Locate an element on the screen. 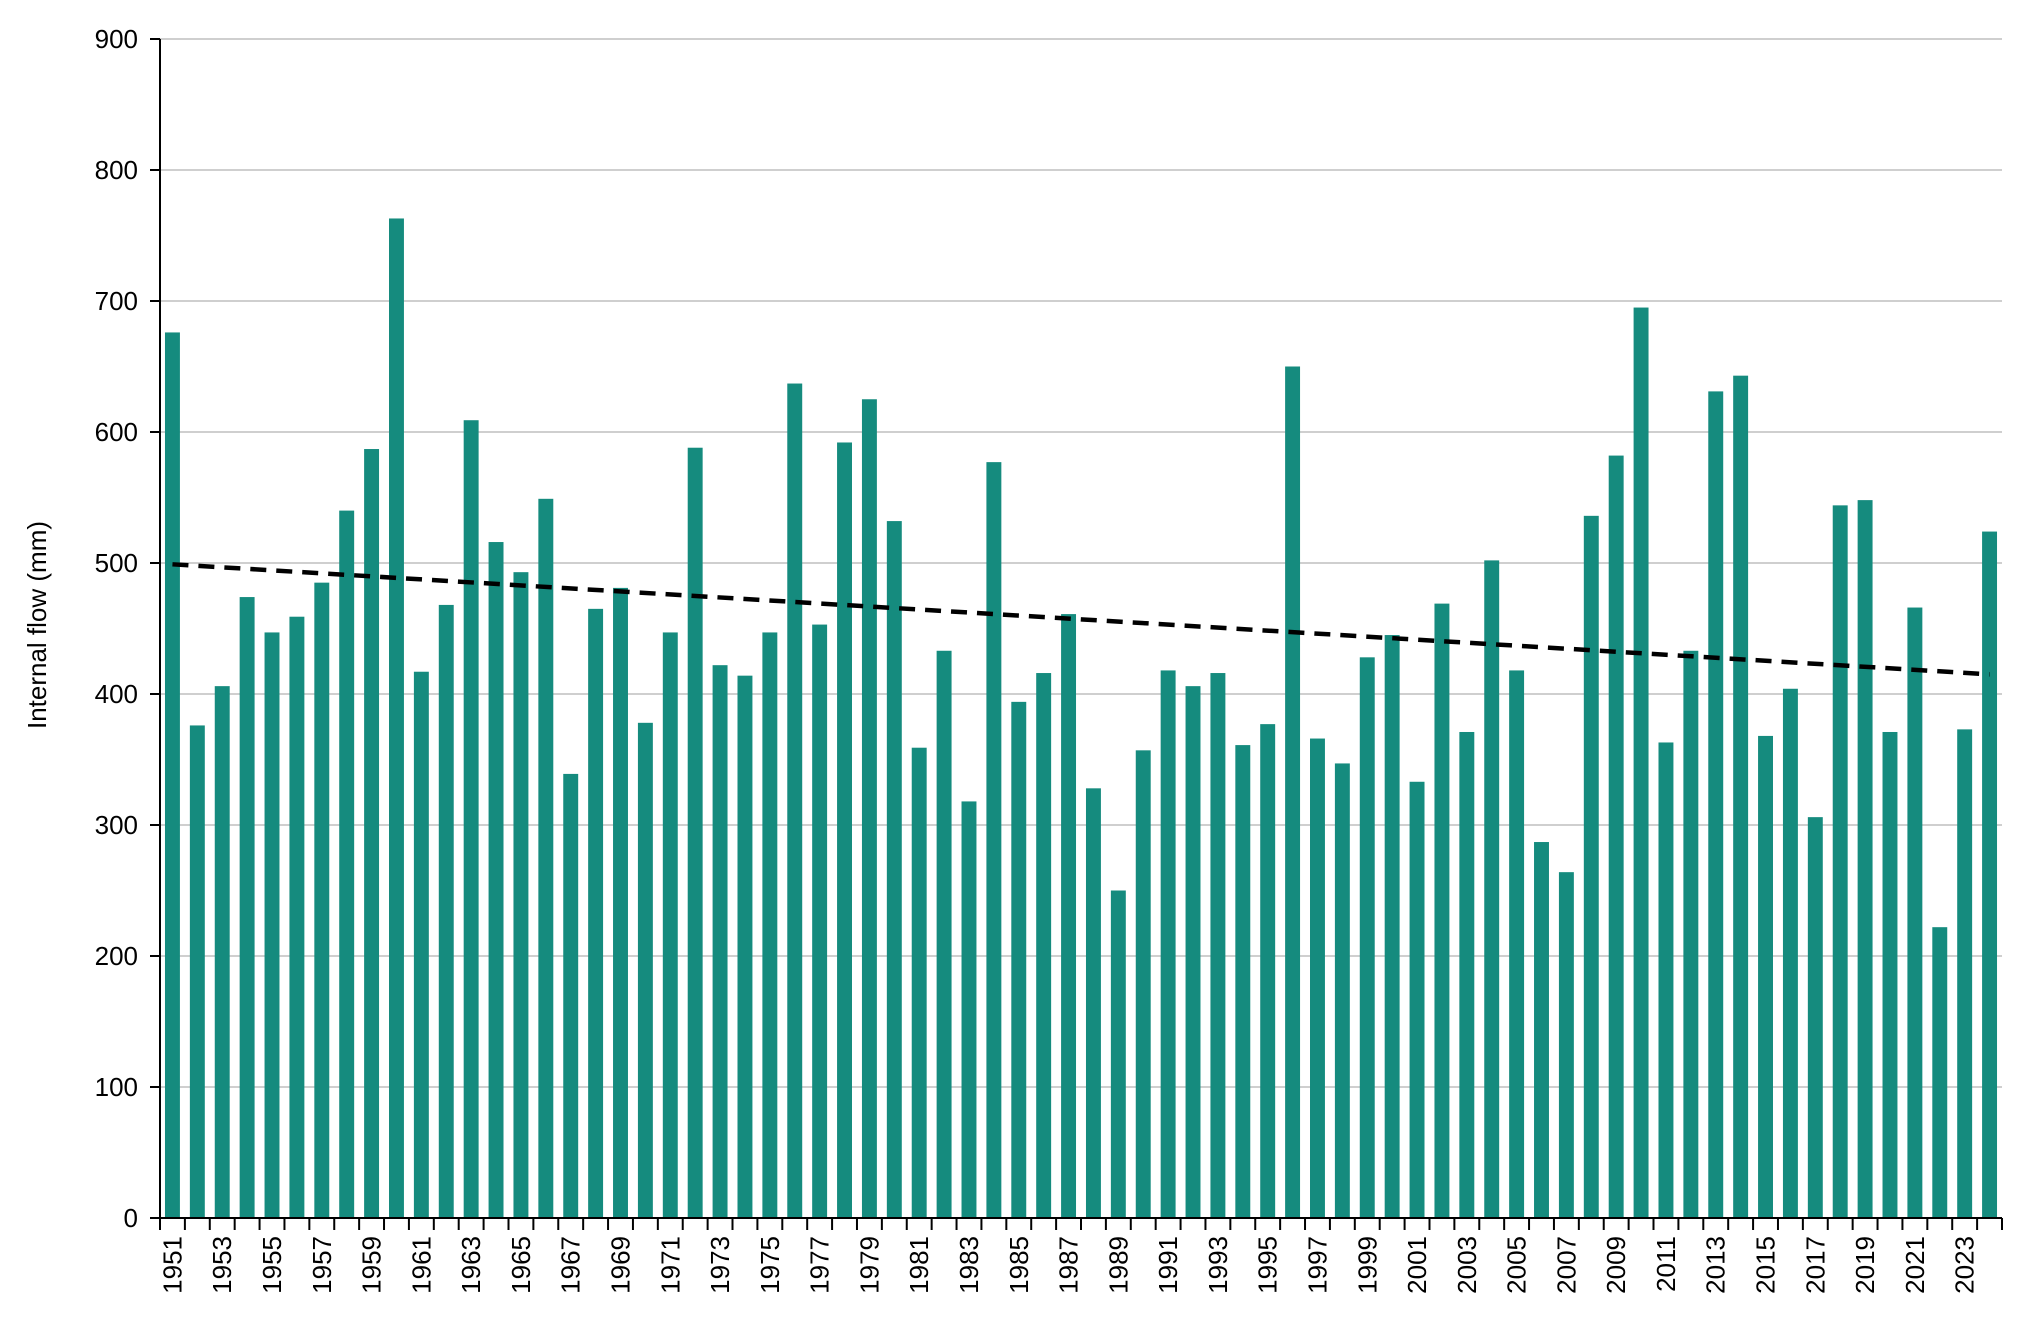 This screenshot has width=2019, height=1330. x-tick-label: 1983 is located at coordinates (969, 1265).